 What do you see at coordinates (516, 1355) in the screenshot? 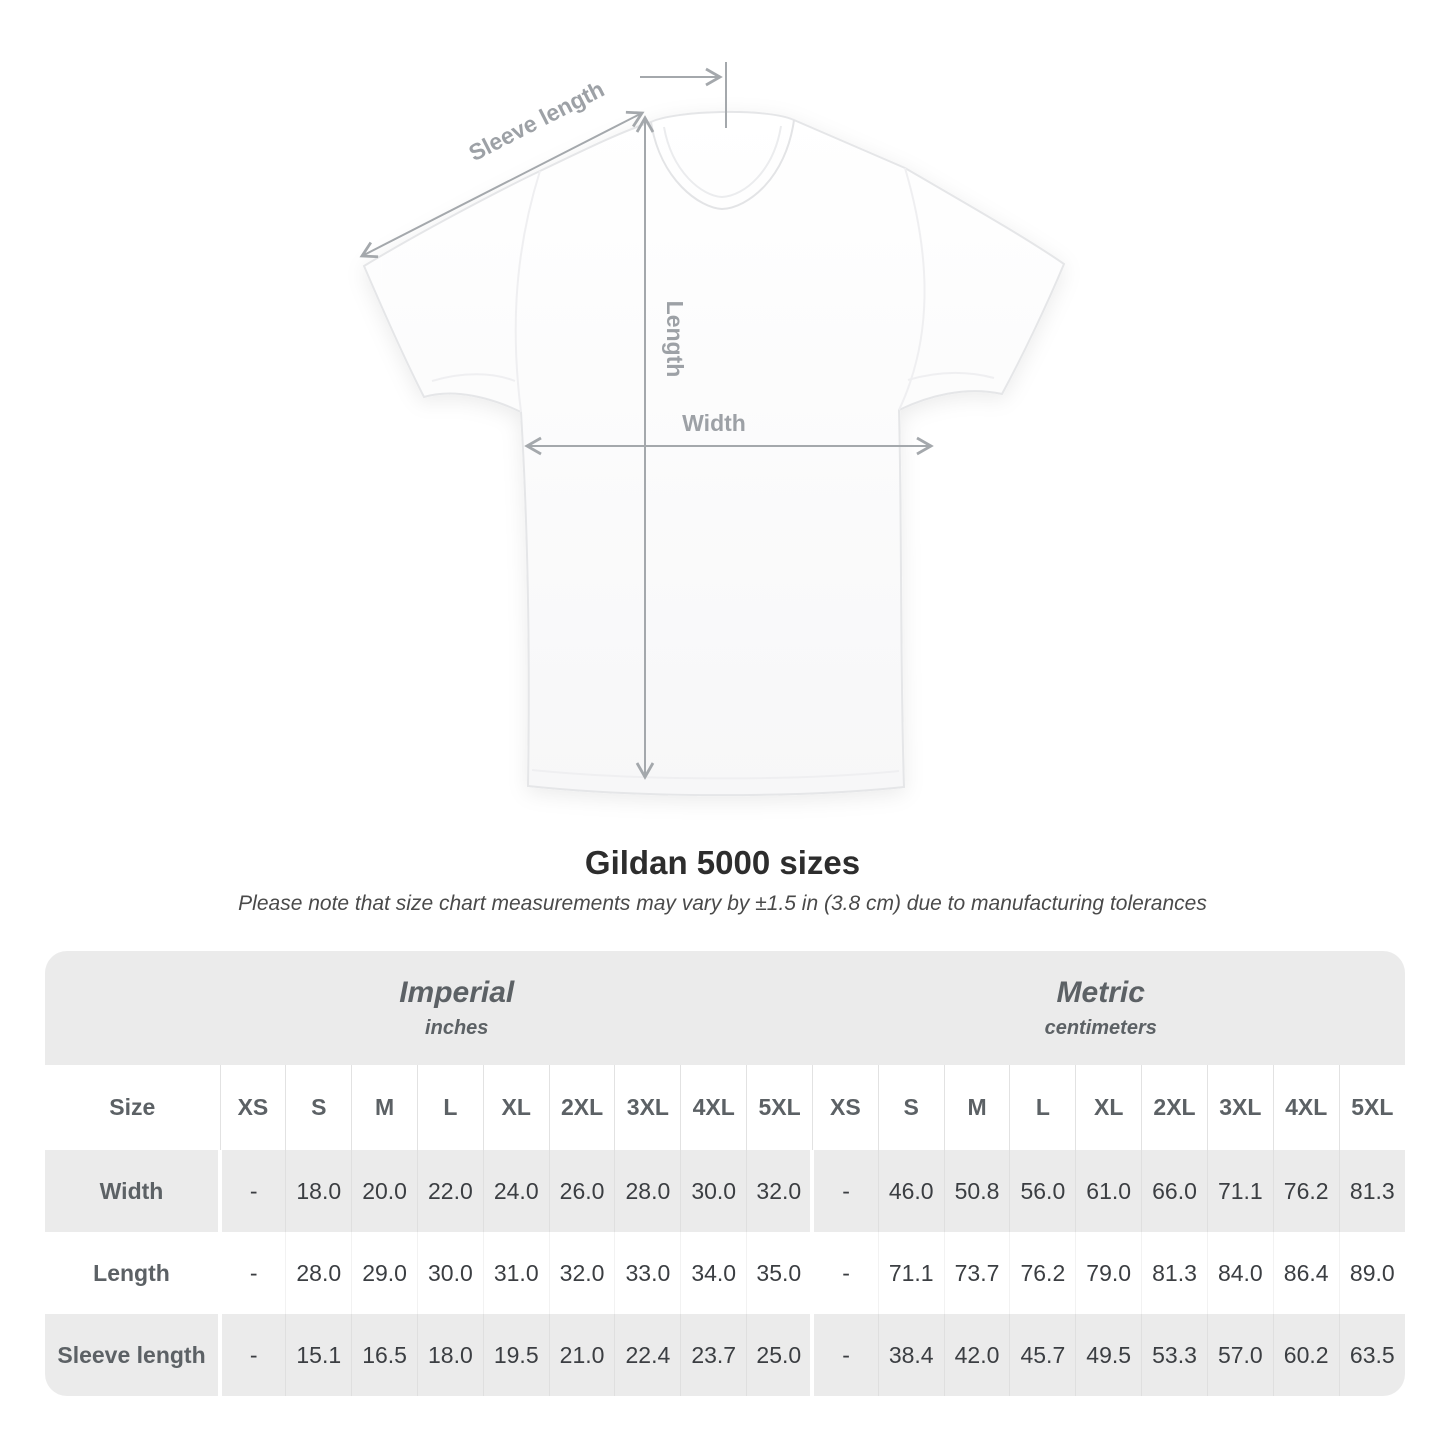
I see `table-cell: 19.5` at bounding box center [516, 1355].